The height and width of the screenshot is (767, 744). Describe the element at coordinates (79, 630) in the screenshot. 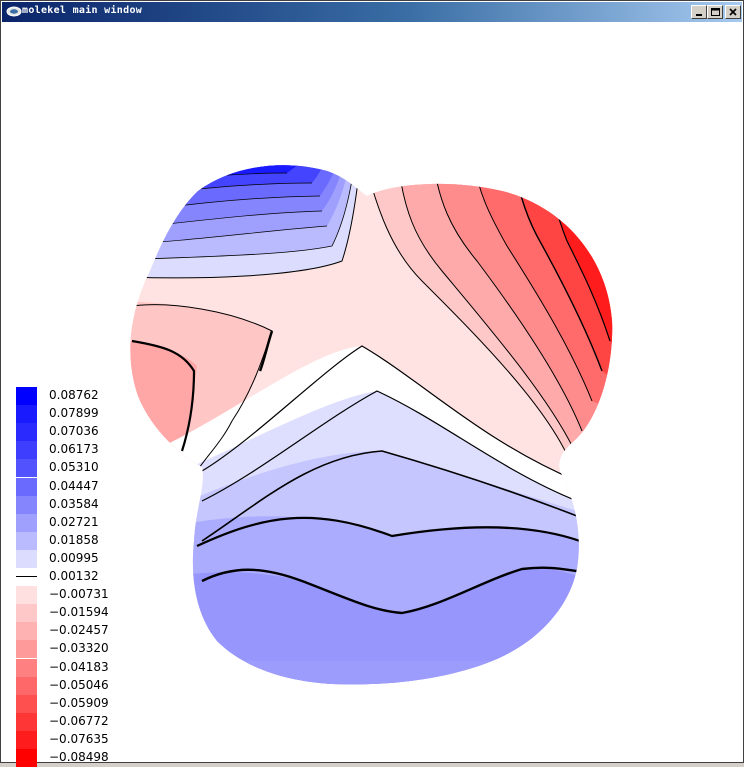

I see `legend-label: −0.02457` at that location.